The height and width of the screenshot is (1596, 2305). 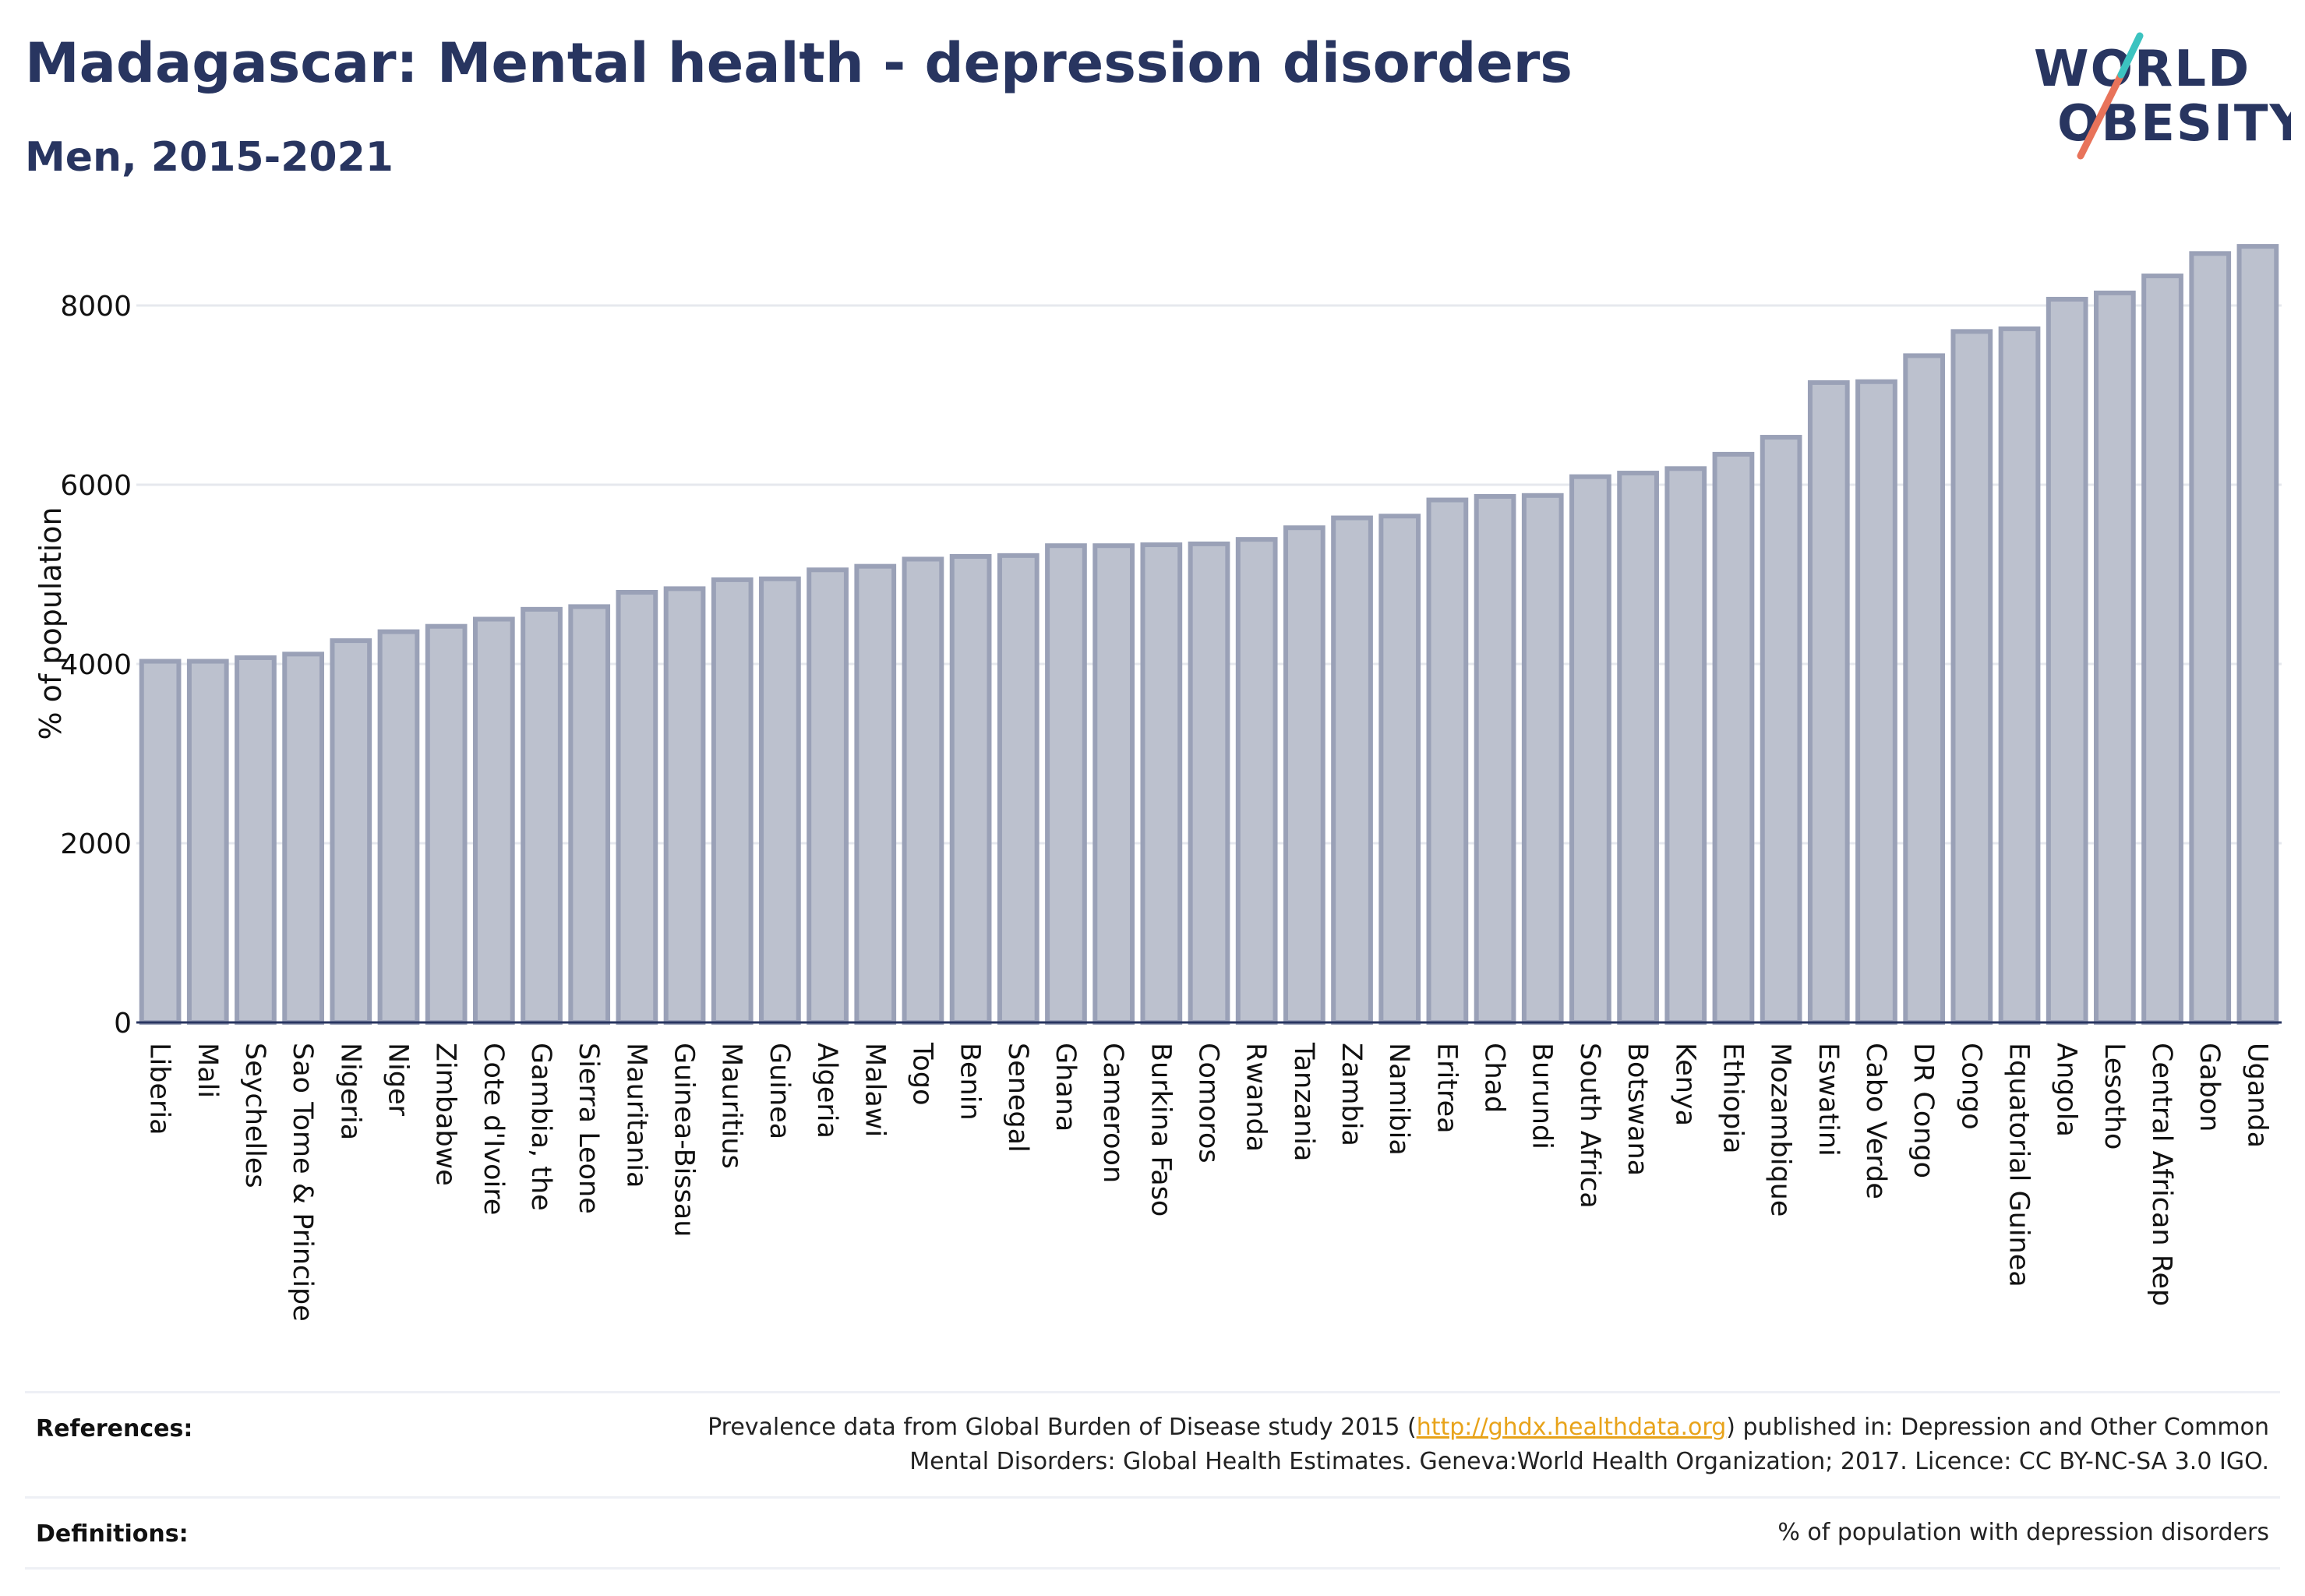 What do you see at coordinates (635, 1115) in the screenshot?
I see `x-tick-label: Mauritania` at bounding box center [635, 1115].